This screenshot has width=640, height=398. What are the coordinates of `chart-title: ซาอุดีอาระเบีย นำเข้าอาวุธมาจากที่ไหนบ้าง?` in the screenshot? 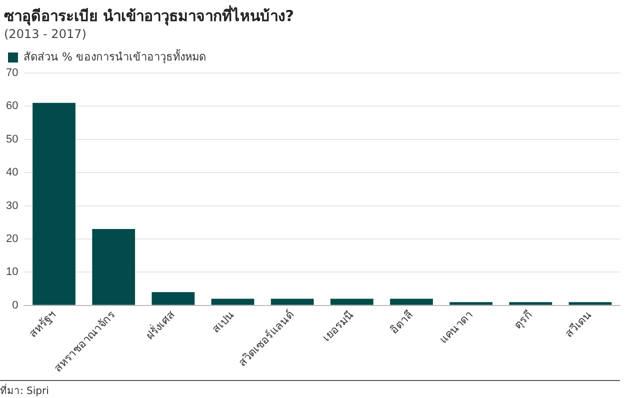 It's located at (149, 16).